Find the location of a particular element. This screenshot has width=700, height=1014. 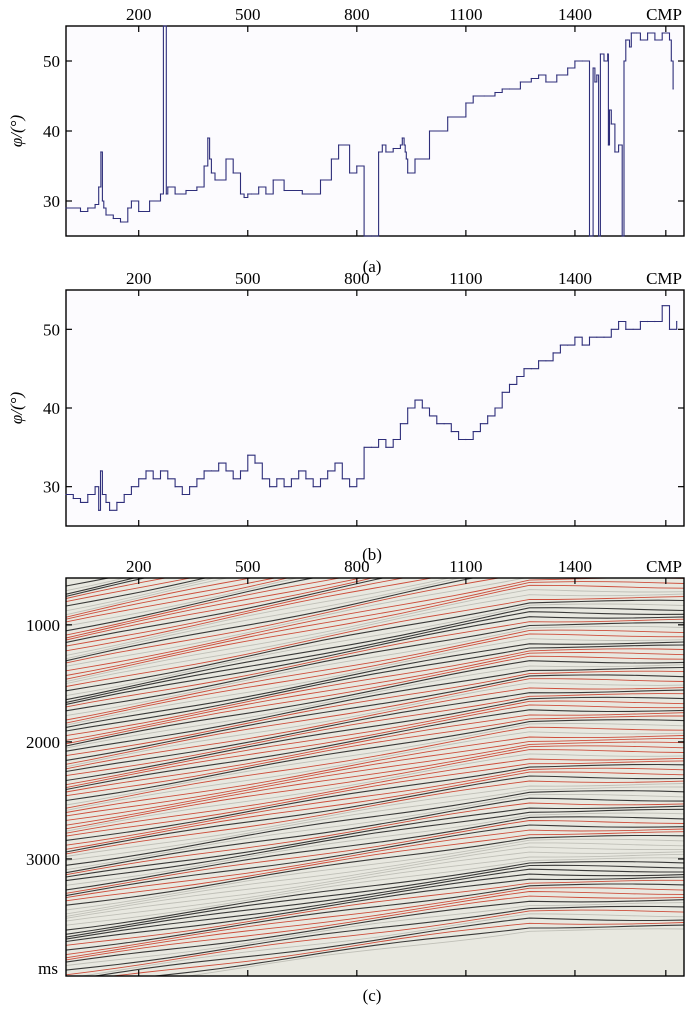

x-tick-label: 500 is located at coordinates (248, 278).